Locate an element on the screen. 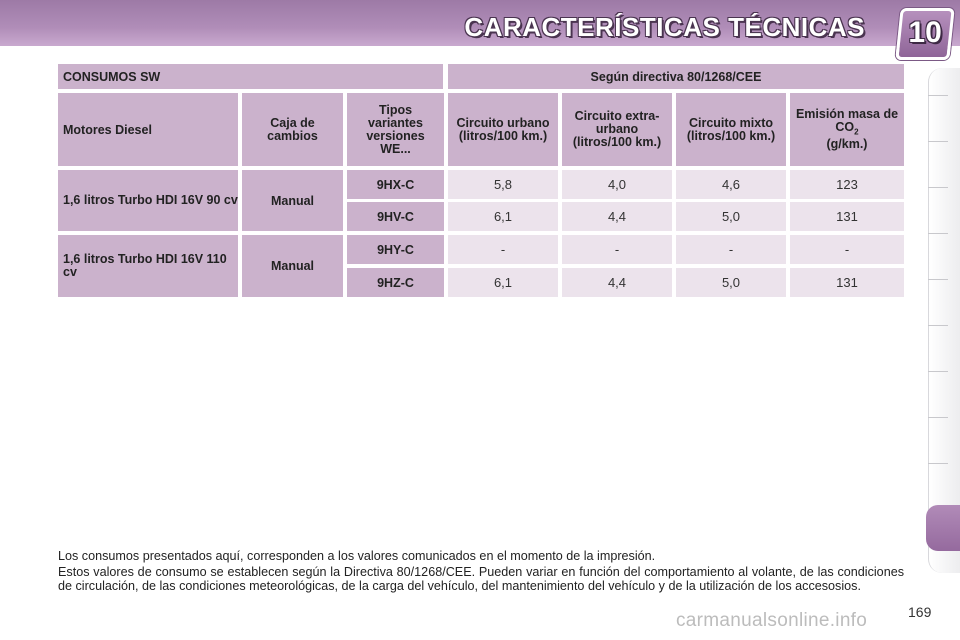  chapter-badge: 10 is located at coordinates (925, 34).